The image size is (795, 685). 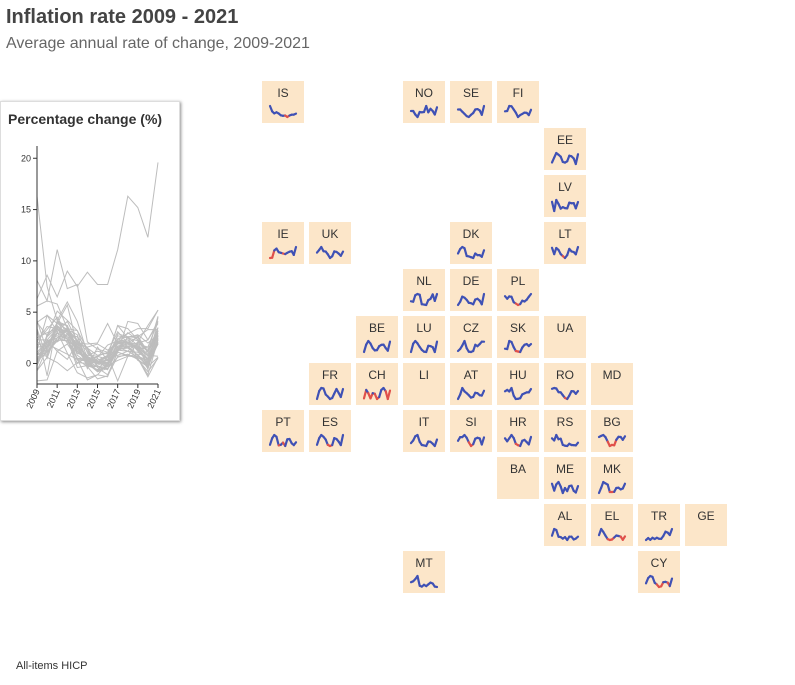 What do you see at coordinates (565, 149) in the screenshot?
I see `country-tile-ee: EE` at bounding box center [565, 149].